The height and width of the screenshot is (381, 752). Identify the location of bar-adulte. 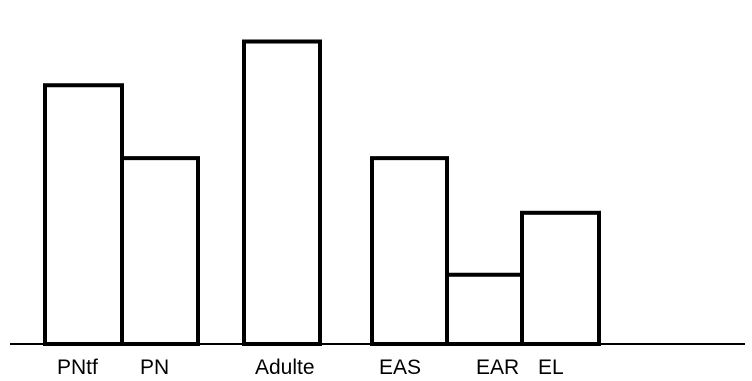
(282, 193).